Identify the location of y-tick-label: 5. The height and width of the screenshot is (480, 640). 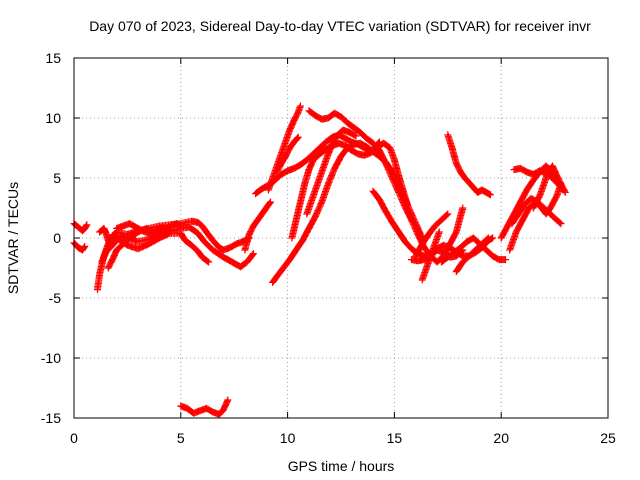
(57, 178).